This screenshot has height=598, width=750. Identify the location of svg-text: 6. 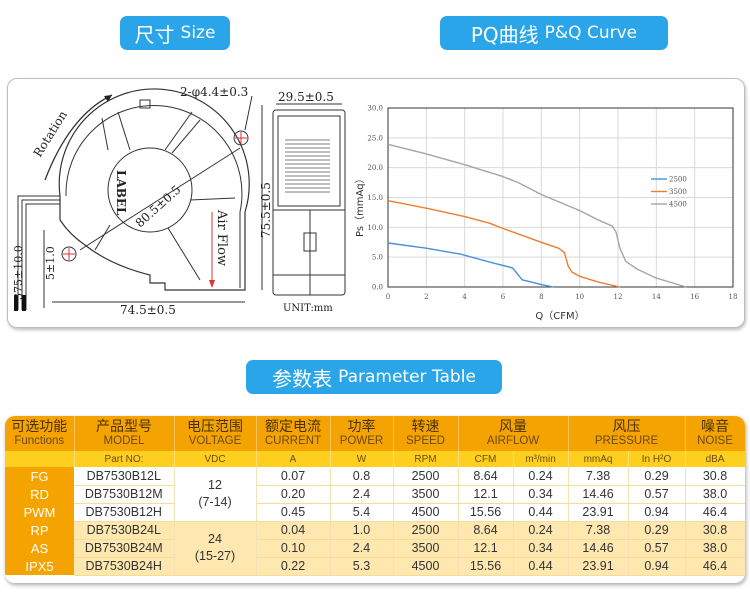
(503, 297).